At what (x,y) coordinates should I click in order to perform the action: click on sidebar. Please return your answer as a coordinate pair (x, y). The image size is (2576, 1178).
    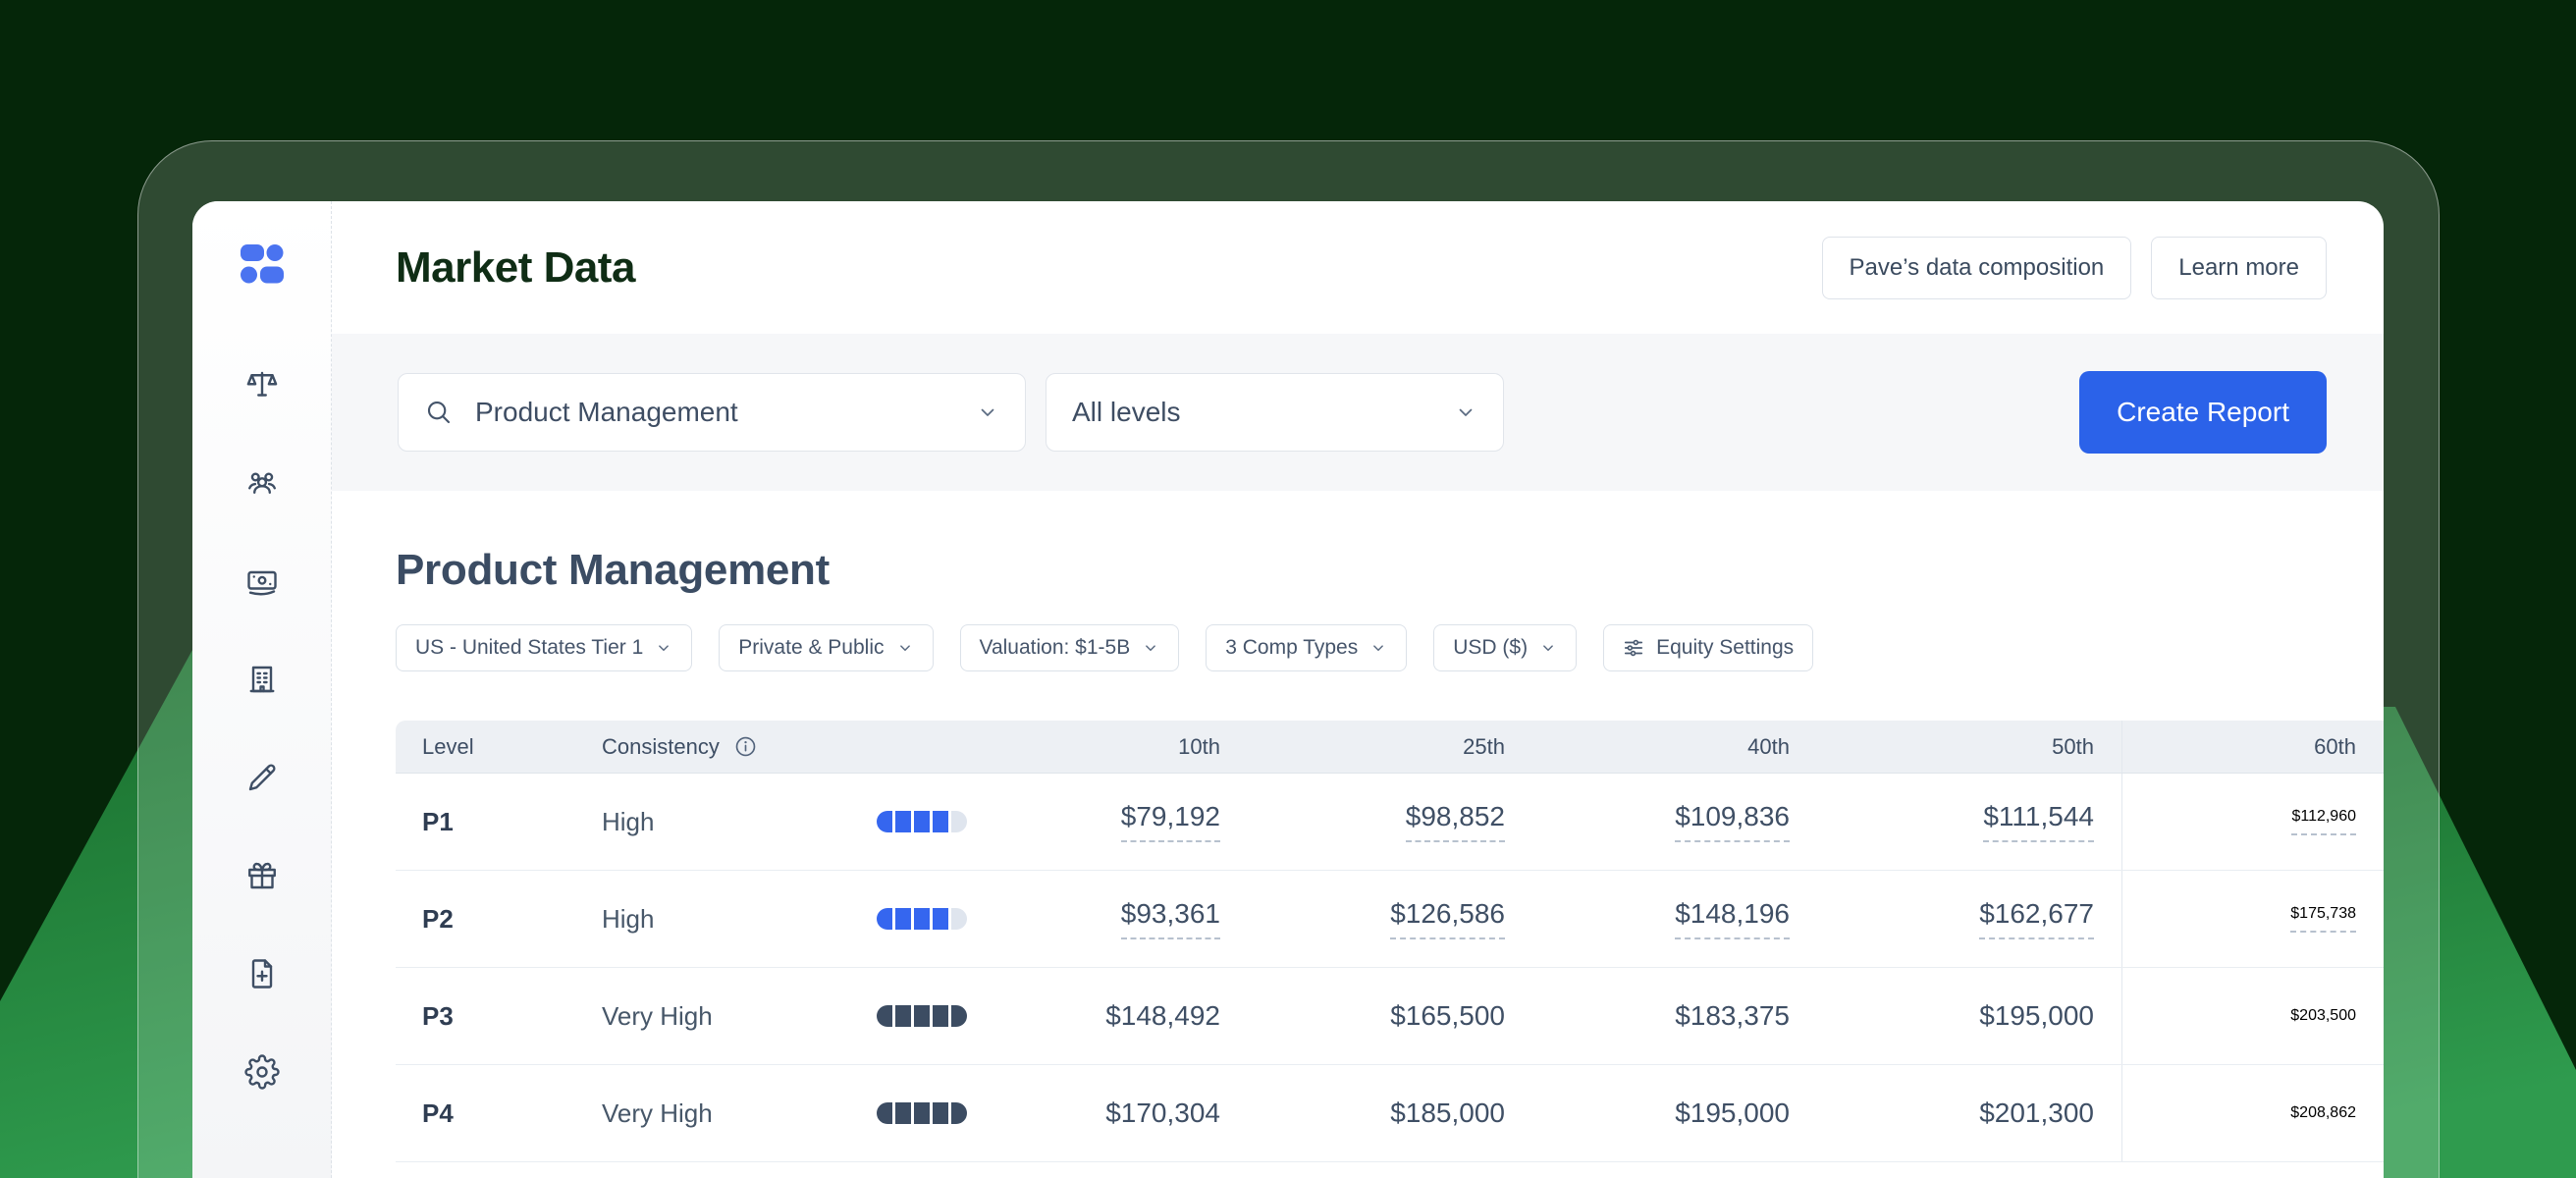
    Looking at the image, I should click on (262, 689).